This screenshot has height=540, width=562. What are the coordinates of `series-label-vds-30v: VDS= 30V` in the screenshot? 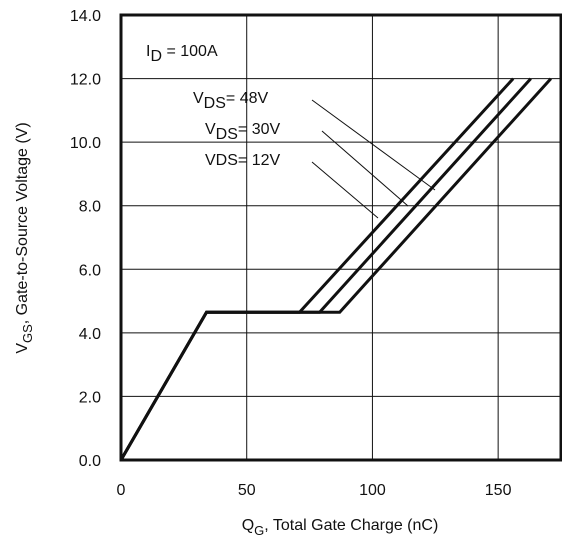 It's located at (242, 132).